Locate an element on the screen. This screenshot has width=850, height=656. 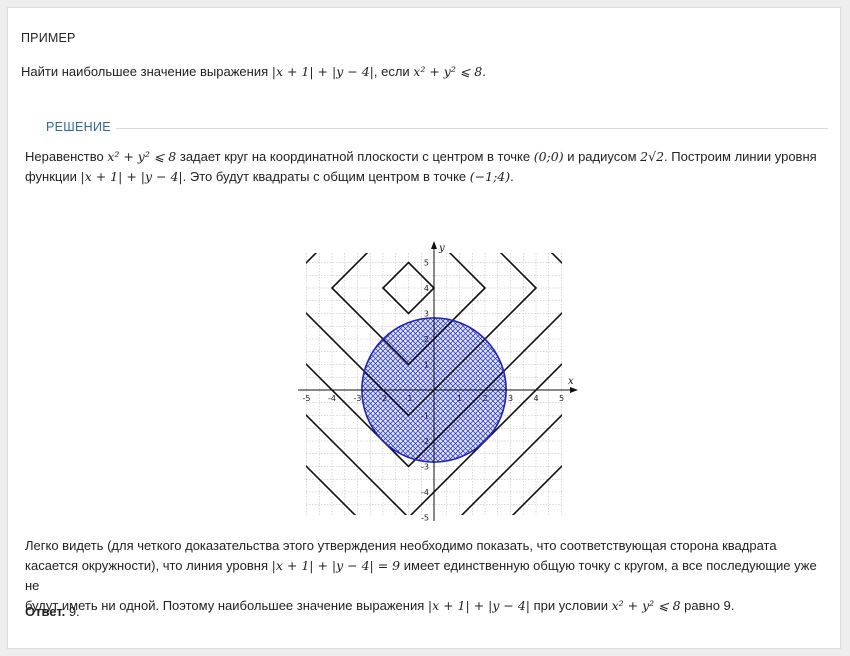
x-tick-label: 3 is located at coordinates (510, 398).